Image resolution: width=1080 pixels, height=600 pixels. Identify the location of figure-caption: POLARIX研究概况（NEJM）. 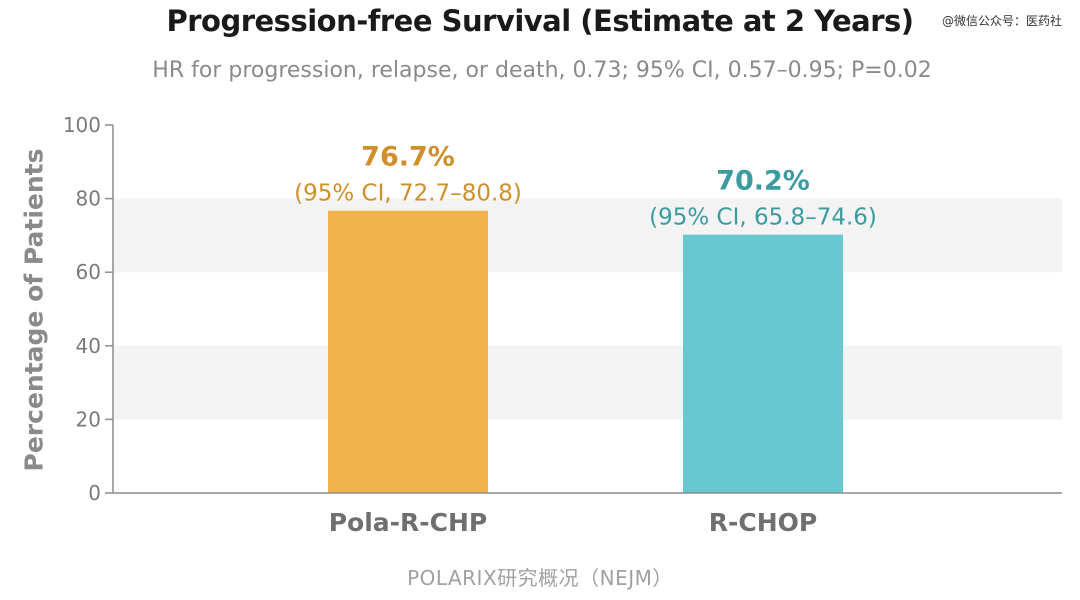
(540, 578).